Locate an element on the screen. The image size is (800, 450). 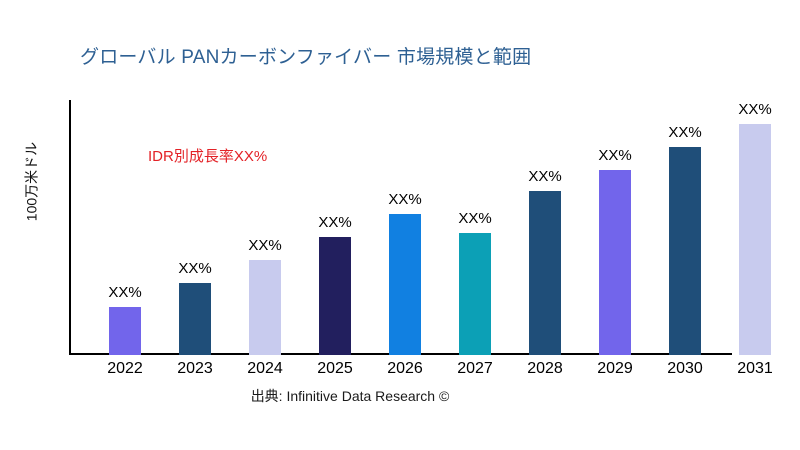
bar-2031 is located at coordinates (755, 239).